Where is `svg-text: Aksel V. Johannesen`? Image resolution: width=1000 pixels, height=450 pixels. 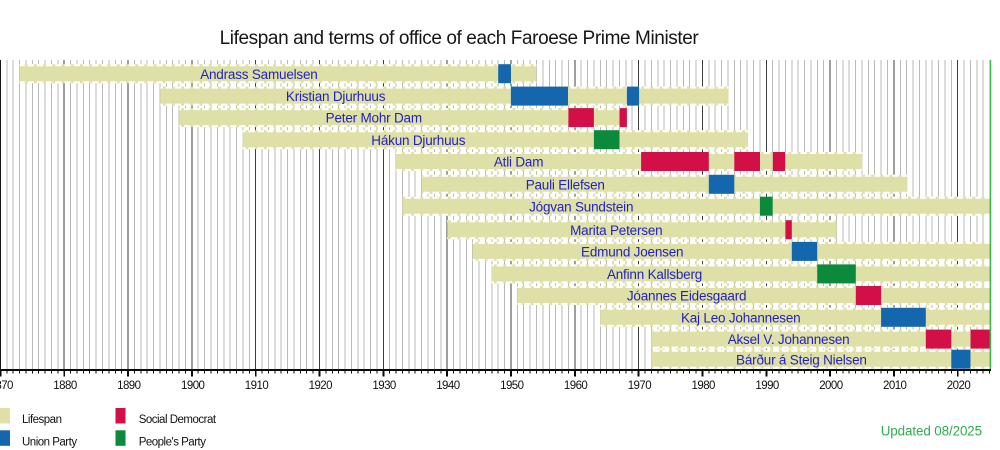 svg-text: Aksel V. Johannesen is located at coordinates (789, 339).